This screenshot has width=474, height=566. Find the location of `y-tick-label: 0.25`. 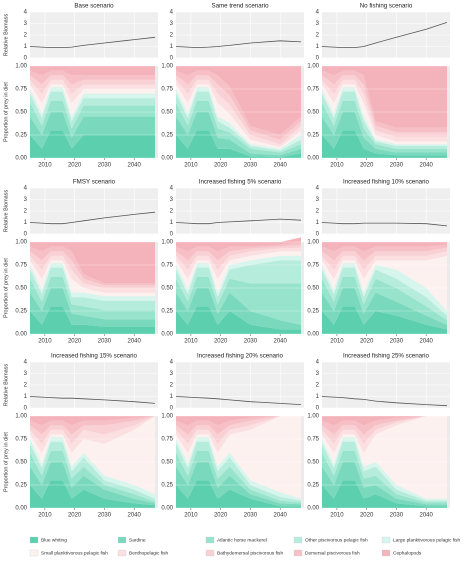

y-tick-label: 0.25 is located at coordinates (21, 136).